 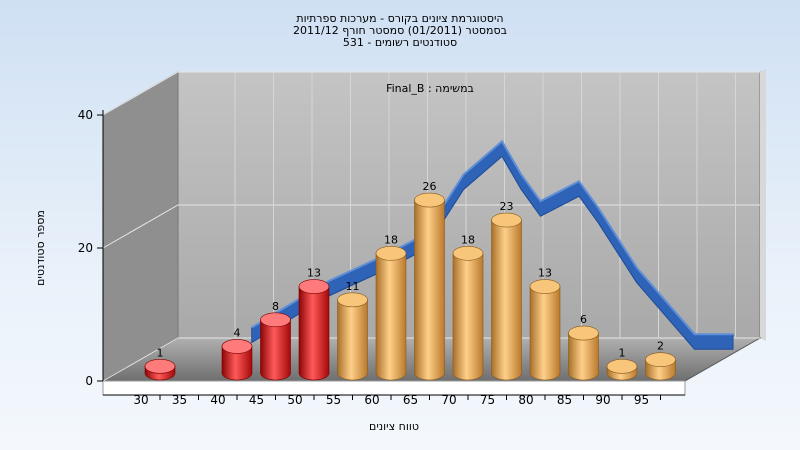 What do you see at coordinates (400, 30) in the screenshot?
I see `chart-title-line-2: בסמסטר (01/2011) סמסטר חורף 2011/12` at bounding box center [400, 30].